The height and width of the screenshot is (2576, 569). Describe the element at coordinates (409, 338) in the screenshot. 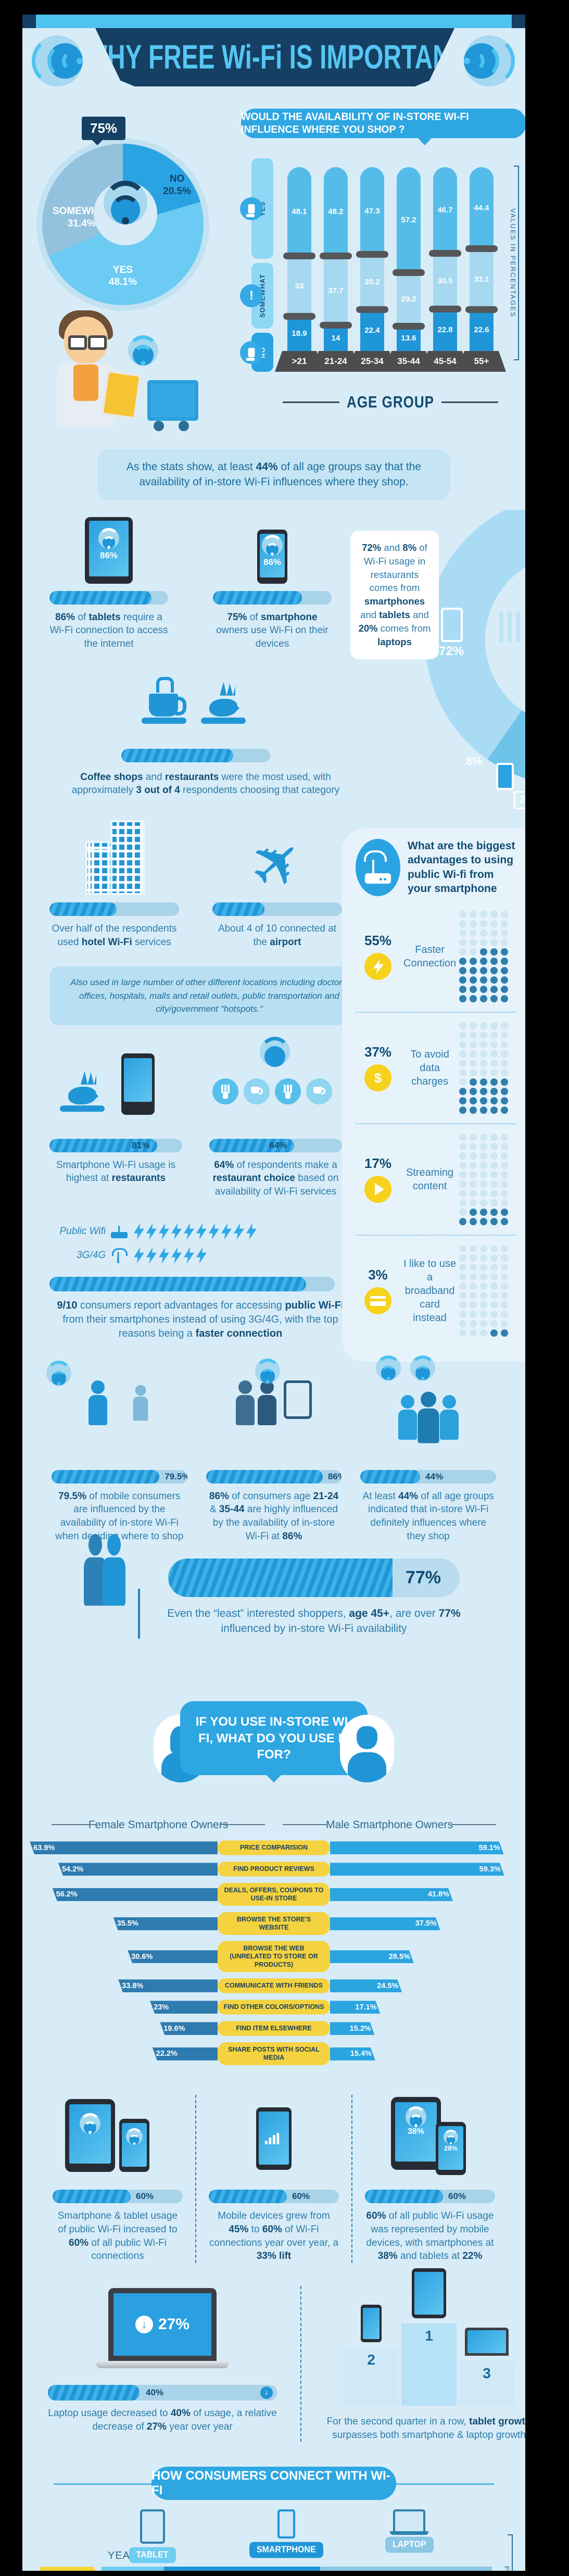

I see `aseg: 13.6` at that location.